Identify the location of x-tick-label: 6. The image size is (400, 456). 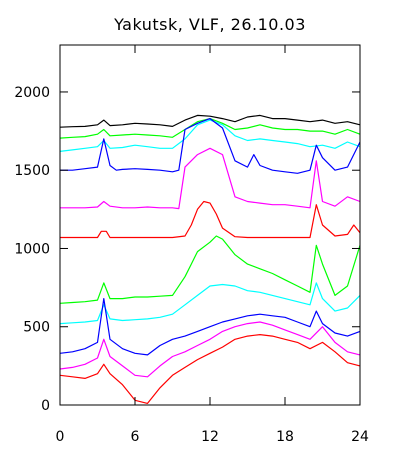
(135, 437).